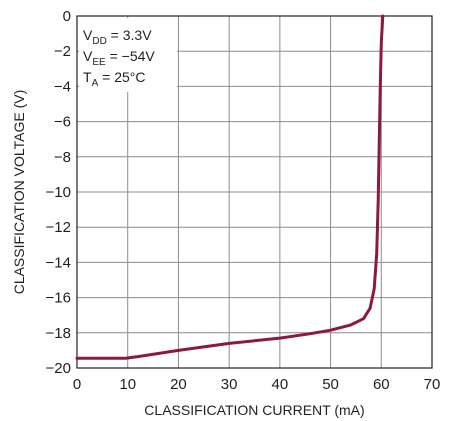  What do you see at coordinates (62, 86) in the screenshot?
I see `y-tick-label: −4` at bounding box center [62, 86].